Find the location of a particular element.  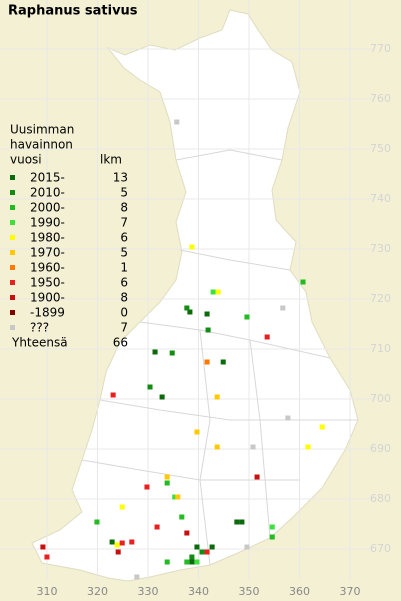

legend-header: Uusimman is located at coordinates (42, 130).